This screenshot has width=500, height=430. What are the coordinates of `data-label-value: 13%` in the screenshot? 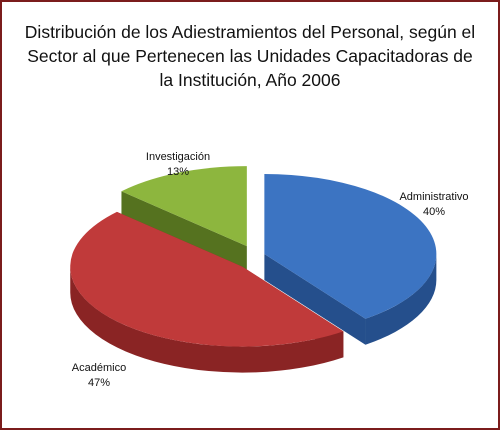 It's located at (178, 172).